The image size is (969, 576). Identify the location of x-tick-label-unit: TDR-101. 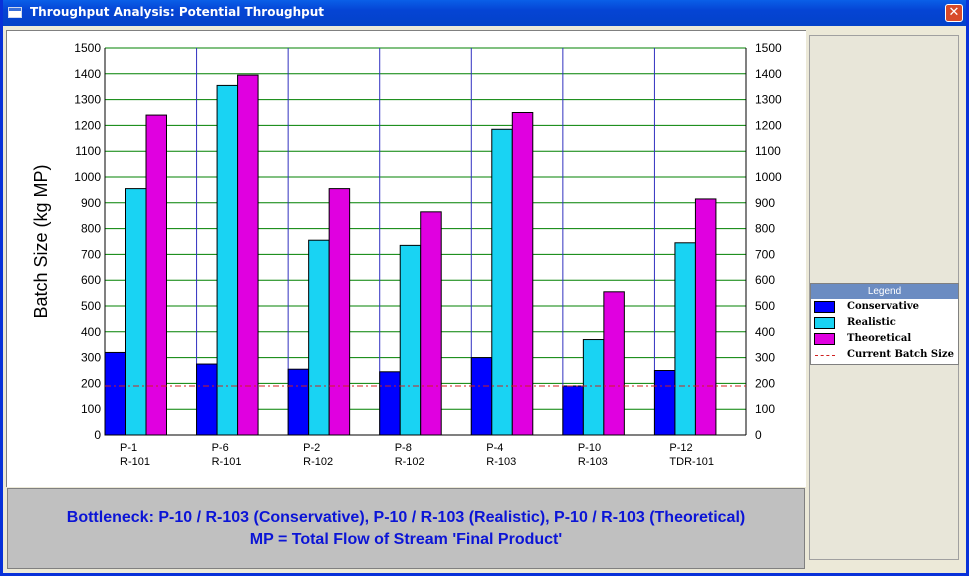
(691, 462).